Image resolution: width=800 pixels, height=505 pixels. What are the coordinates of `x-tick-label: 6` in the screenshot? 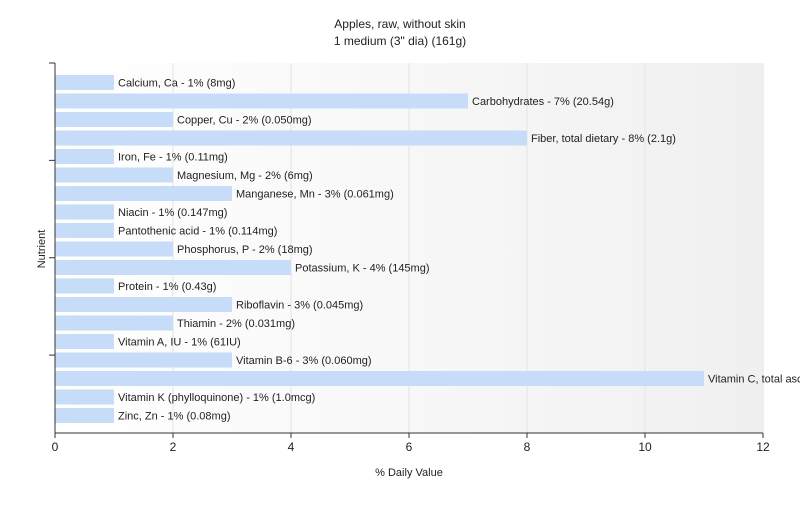 It's located at (409, 447).